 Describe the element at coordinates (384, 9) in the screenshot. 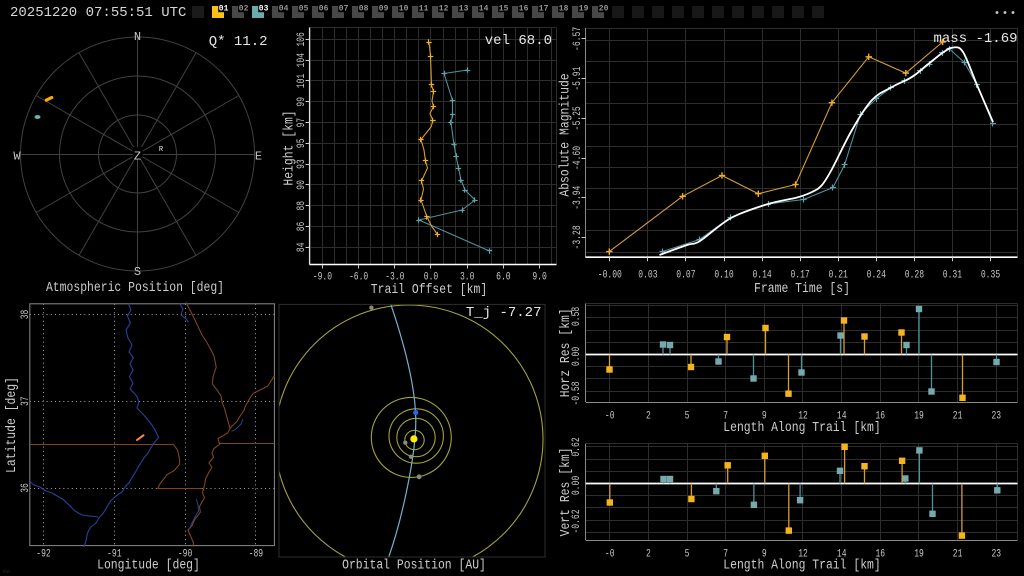

I see `svg-text: 09` at that location.